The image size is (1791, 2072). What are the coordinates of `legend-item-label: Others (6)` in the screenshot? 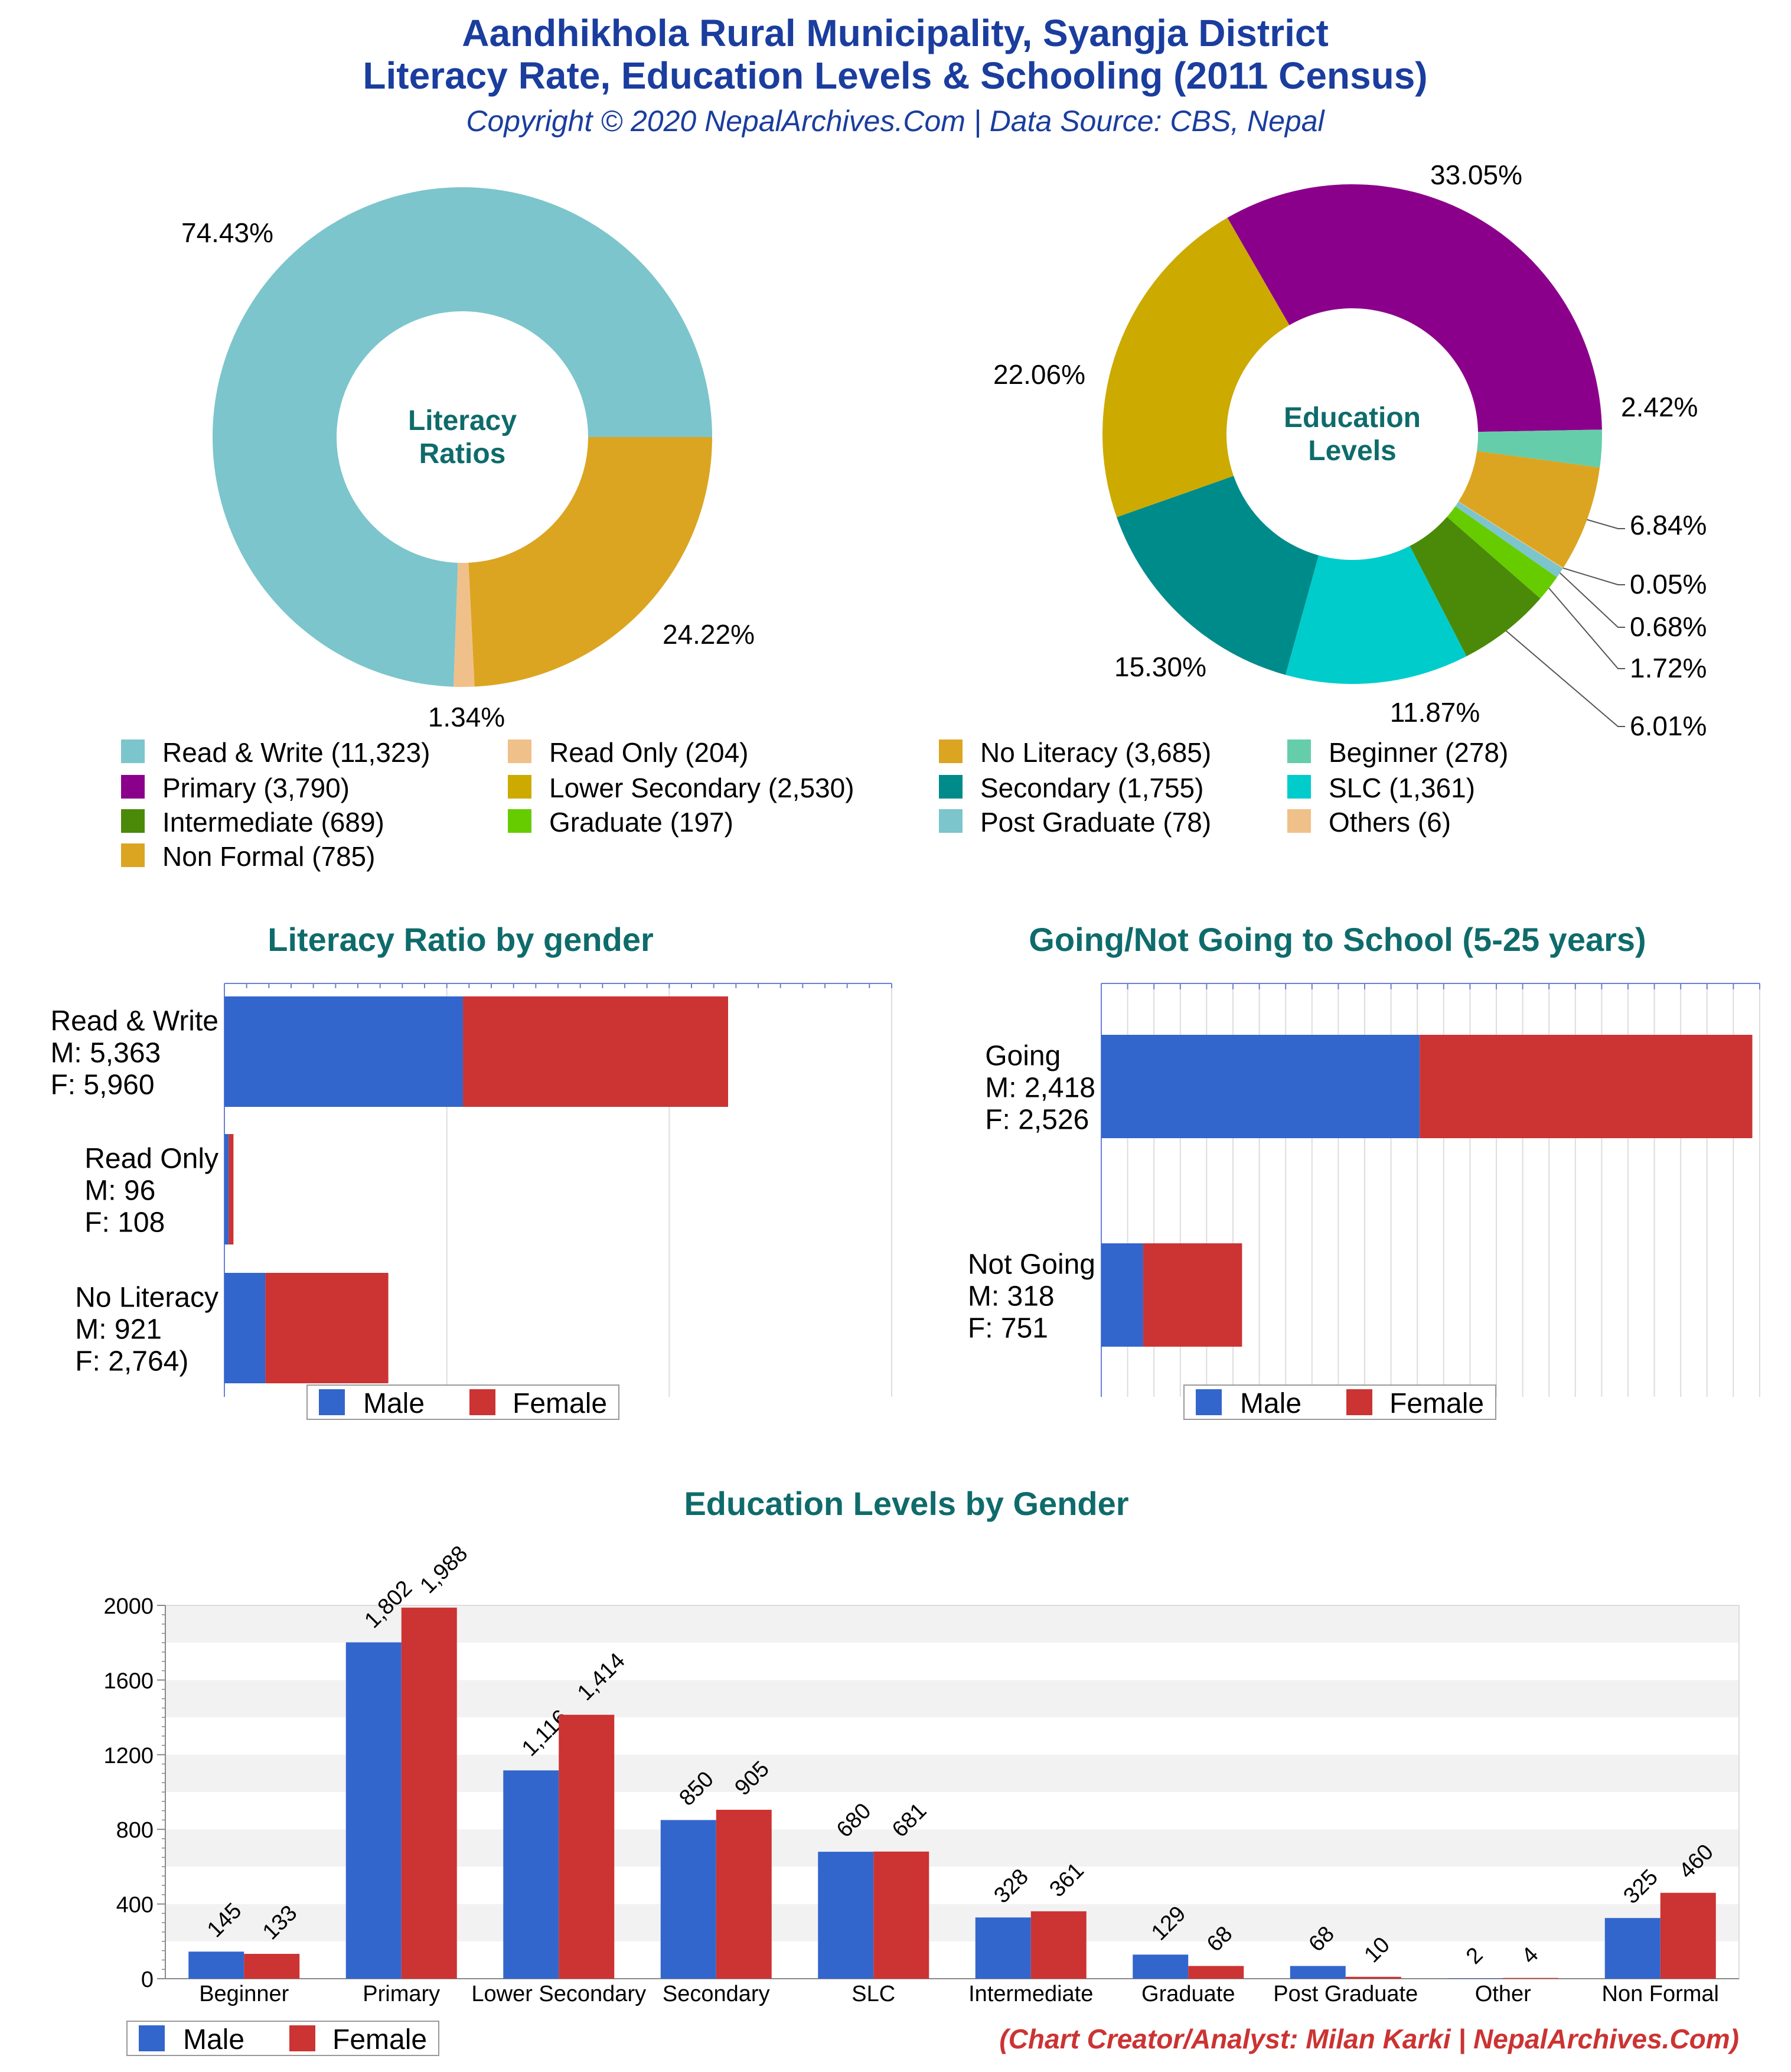 It's located at (1390, 822).